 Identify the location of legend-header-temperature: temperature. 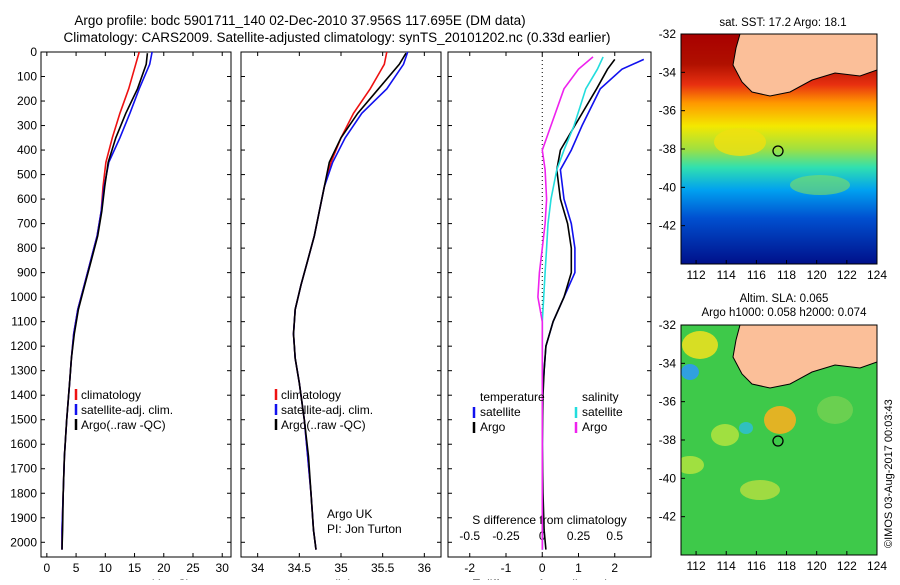
(512, 397).